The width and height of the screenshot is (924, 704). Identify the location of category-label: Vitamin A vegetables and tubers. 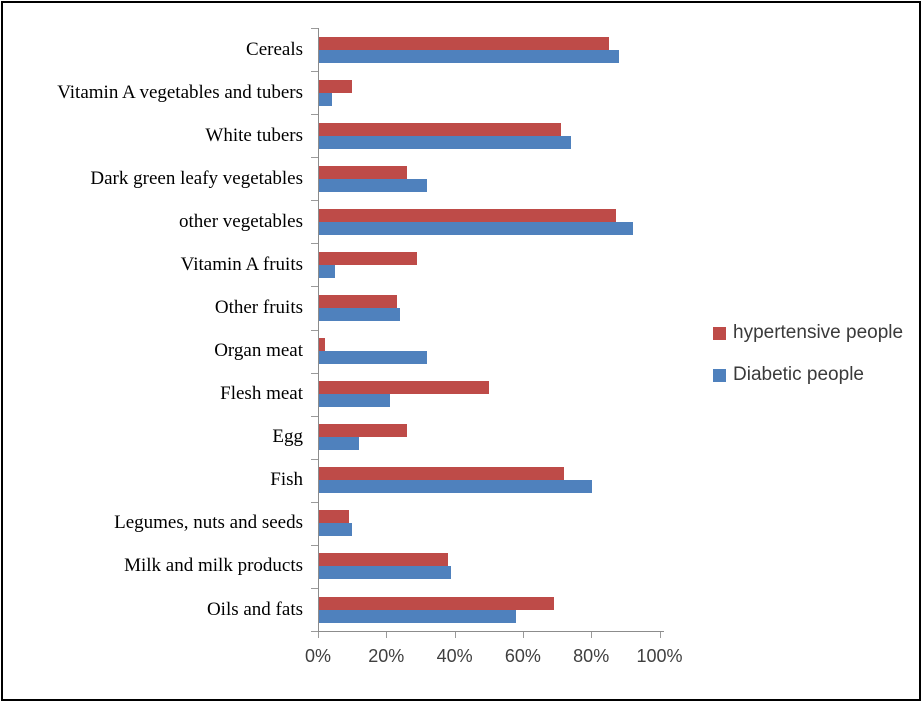
(180, 92).